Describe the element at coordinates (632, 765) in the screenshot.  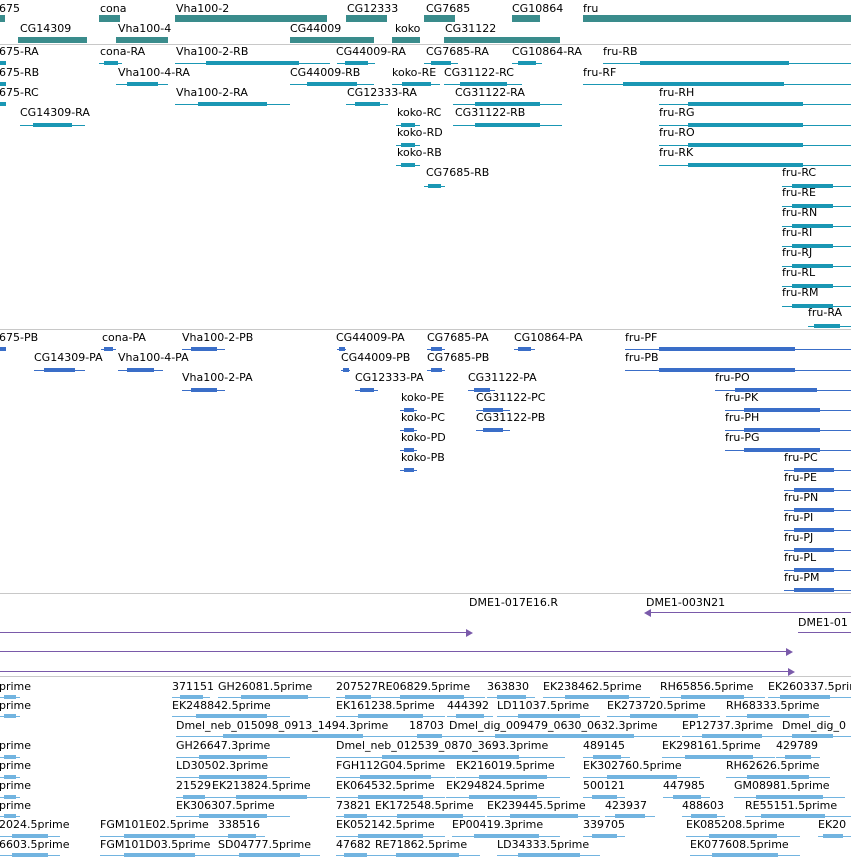
I see `feature-label: EK302760.5prime` at that location.